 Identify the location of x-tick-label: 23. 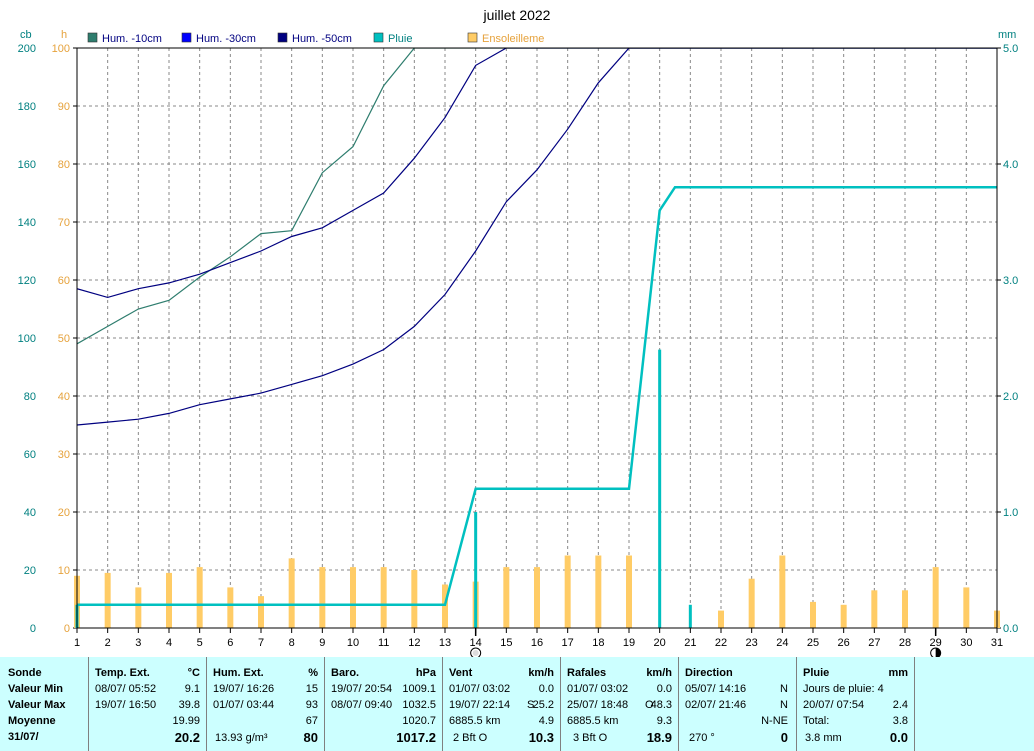
(752, 643).